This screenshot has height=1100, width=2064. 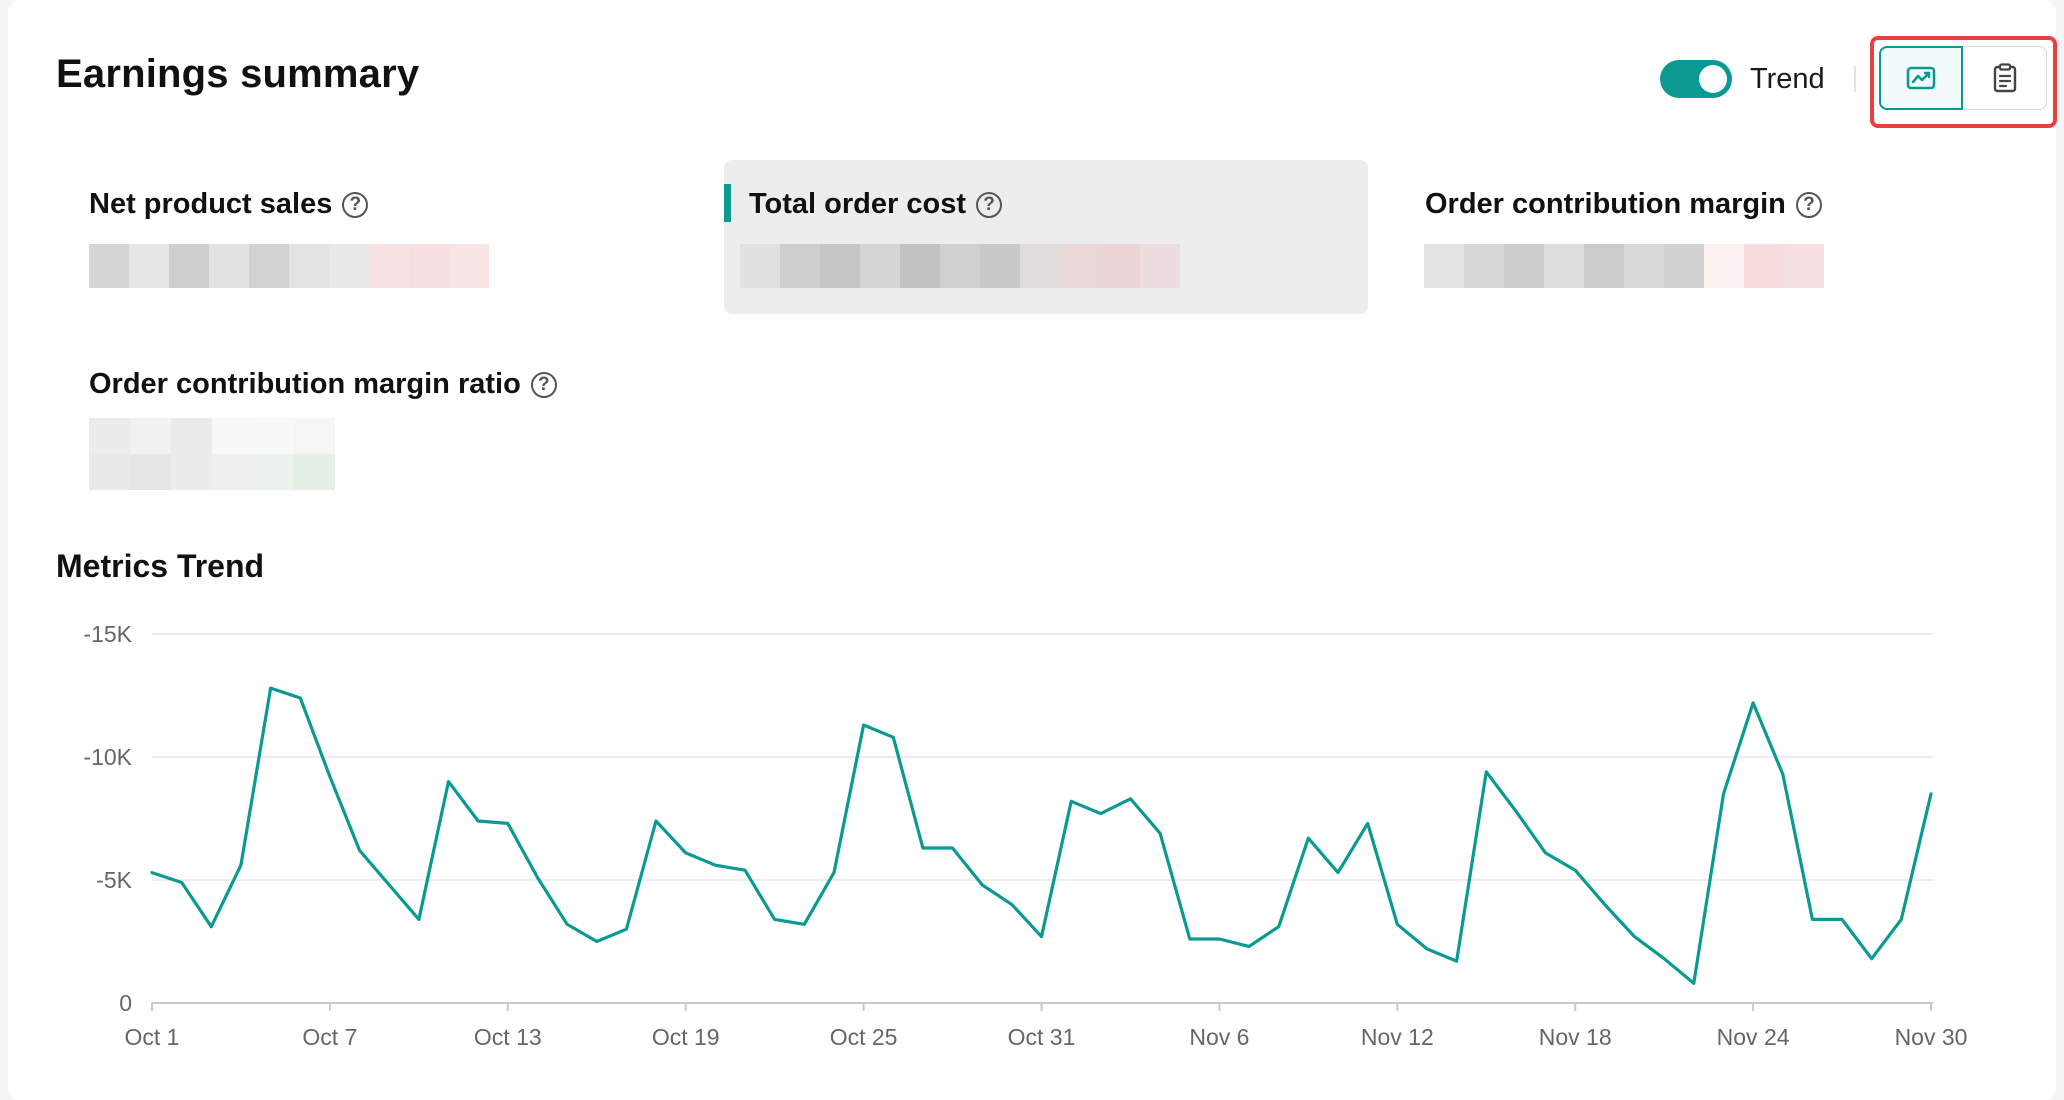 I want to click on x-tick-label: Oct 7, so click(x=329, y=1037).